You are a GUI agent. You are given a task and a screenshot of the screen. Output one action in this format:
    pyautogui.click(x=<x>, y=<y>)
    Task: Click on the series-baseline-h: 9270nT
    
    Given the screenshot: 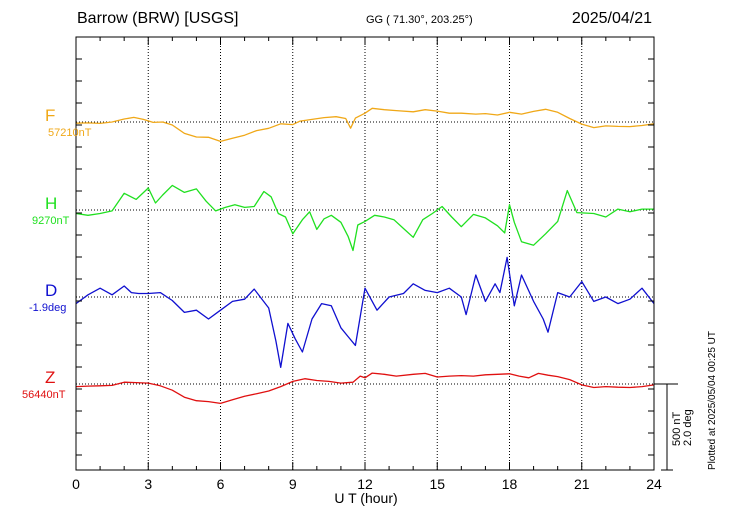 What is the action you would take?
    pyautogui.click(x=51, y=221)
    